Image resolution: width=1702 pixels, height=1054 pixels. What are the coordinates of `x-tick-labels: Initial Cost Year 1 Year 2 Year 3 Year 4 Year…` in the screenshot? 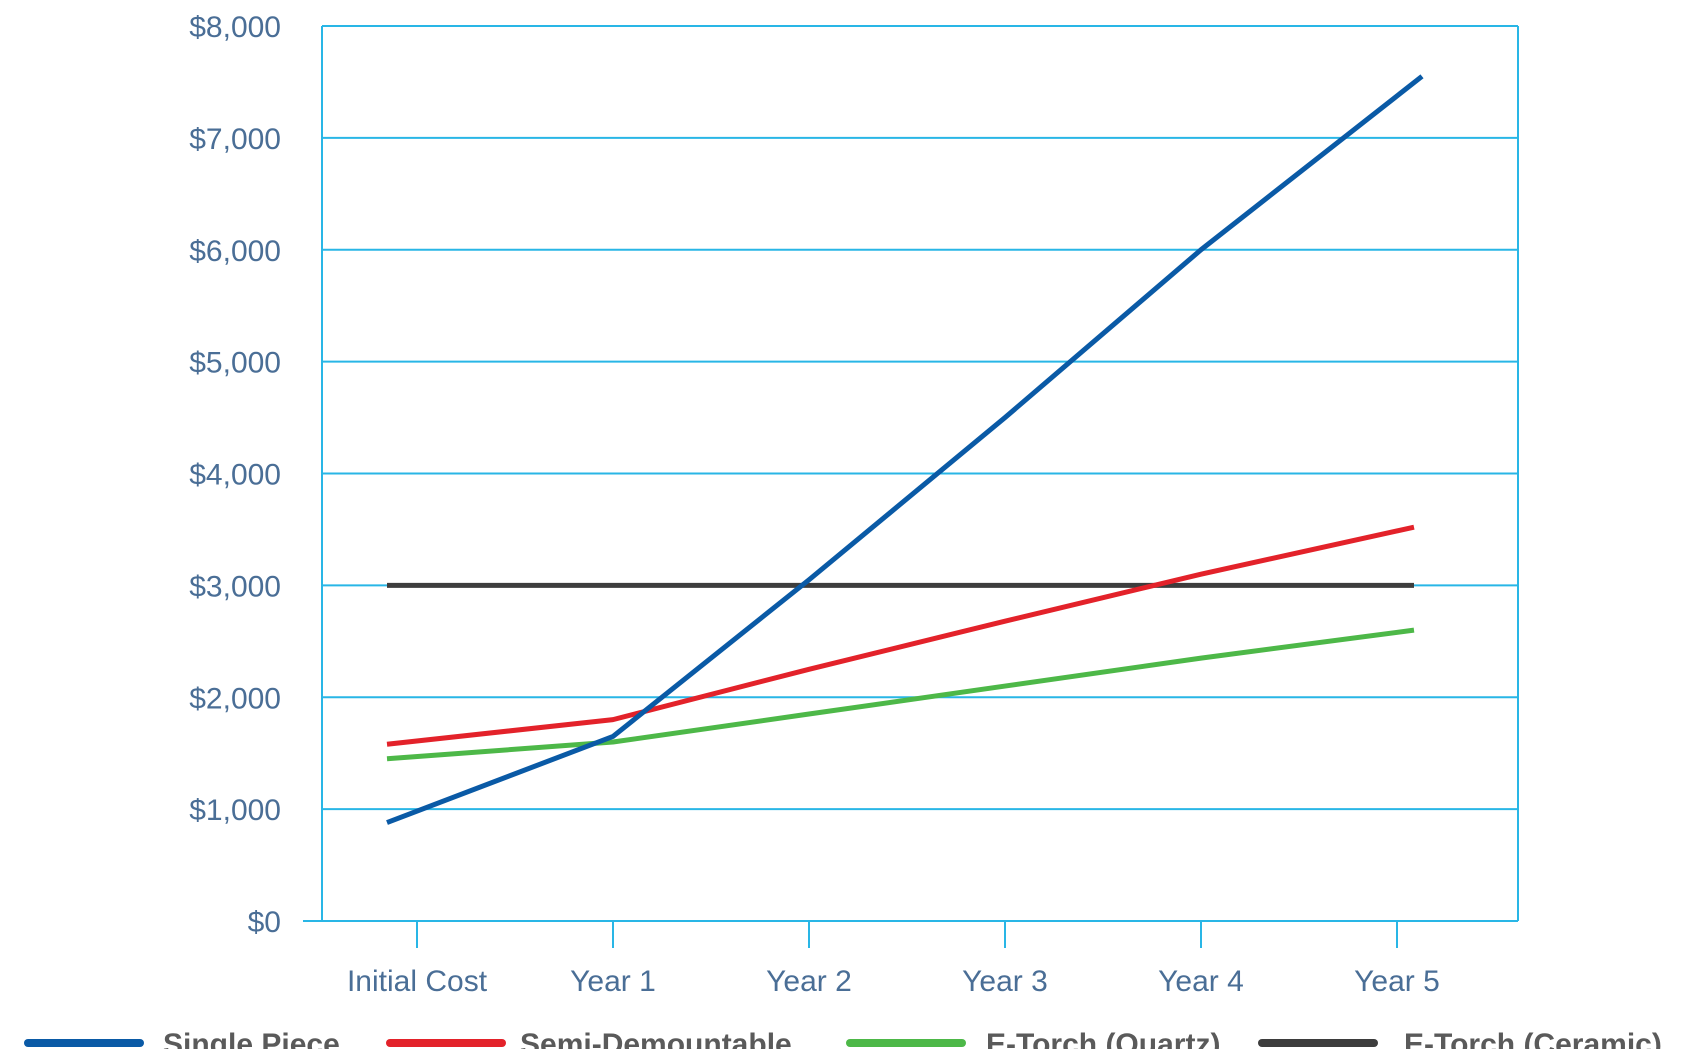 It's located at (893, 981).